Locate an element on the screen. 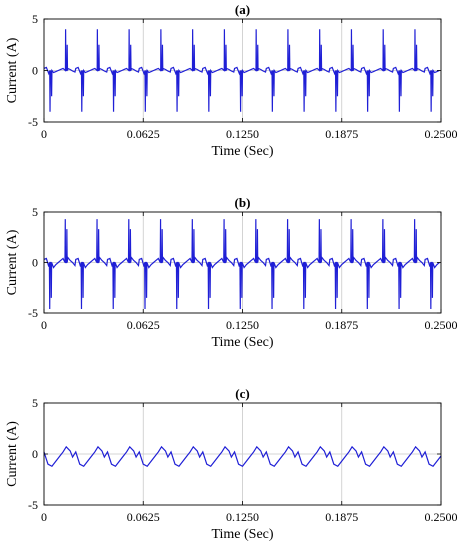 Image resolution: width=463 pixels, height=550 pixels. panel-title: (a) is located at coordinates (242, 9).